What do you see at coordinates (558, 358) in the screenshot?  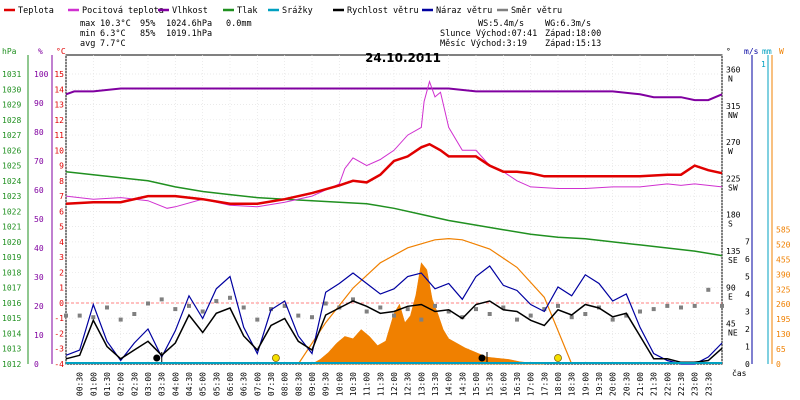 I see `sunset-marker` at bounding box center [558, 358].